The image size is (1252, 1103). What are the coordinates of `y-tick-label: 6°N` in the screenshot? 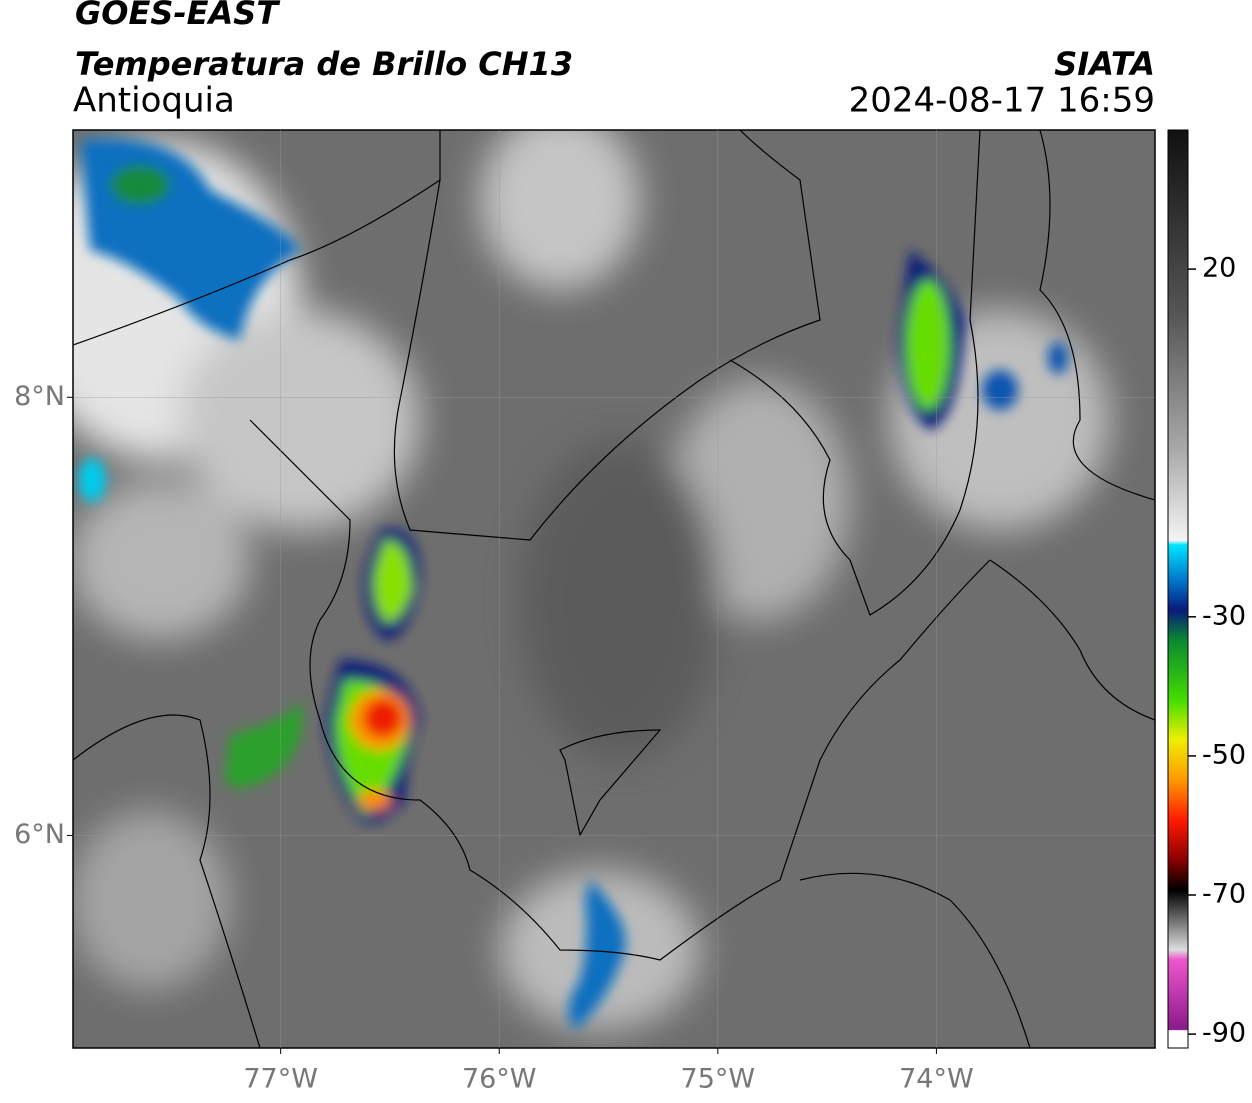 It's located at (39, 834).